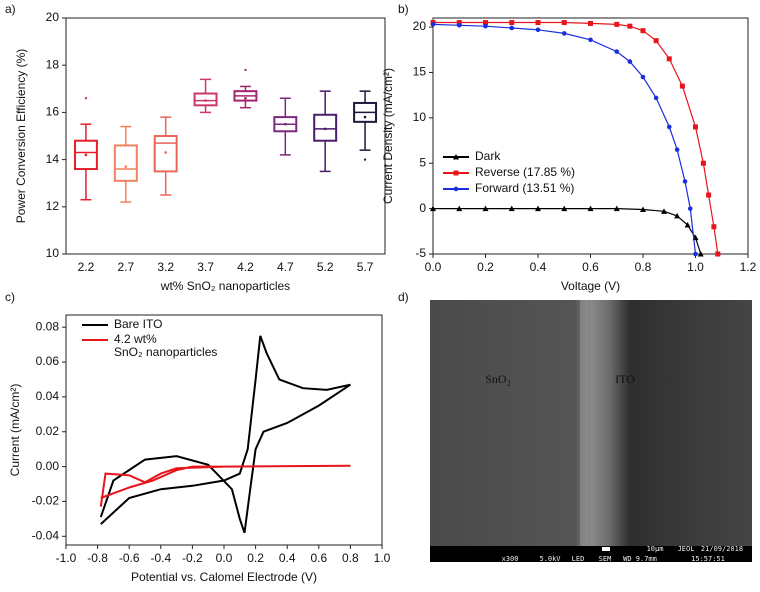 The width and height of the screenshot is (760, 592). What do you see at coordinates (420, 253) in the screenshot?
I see `y-tick-label: -5` at bounding box center [420, 253].